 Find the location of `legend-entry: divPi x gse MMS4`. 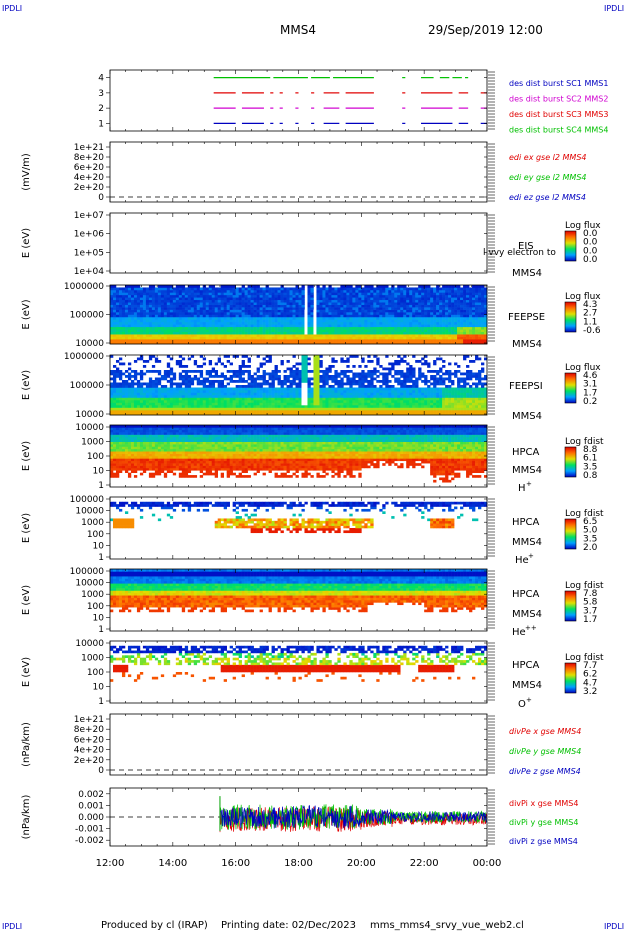

legend-entry: divPi x gse MMS4 is located at coordinates (543, 803).